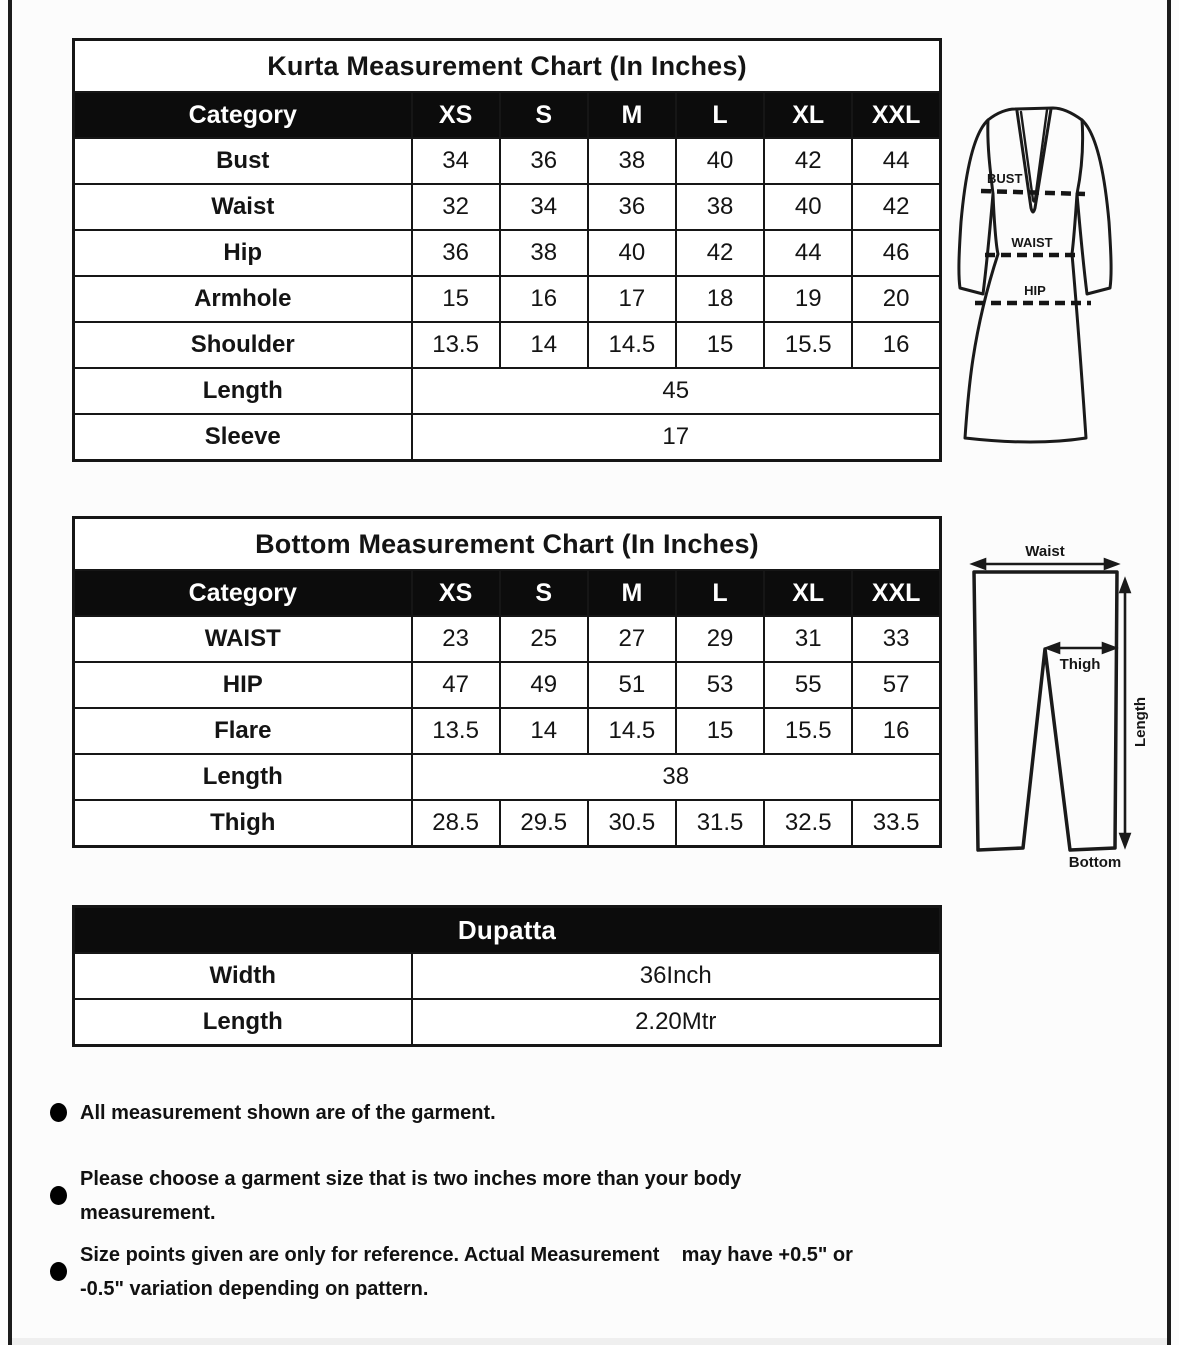  I want to click on row-label: Waist, so click(242, 207).